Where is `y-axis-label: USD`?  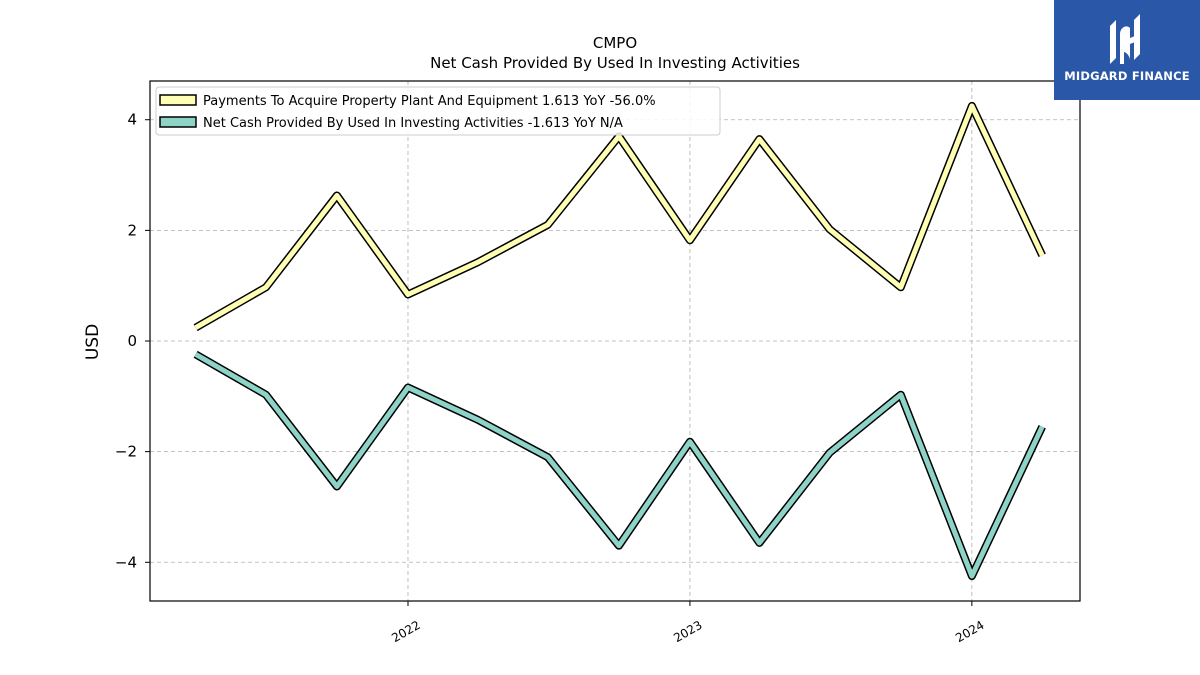
y-axis-label: USD is located at coordinates (93, 342).